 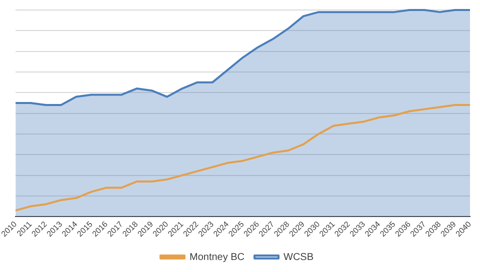 I want to click on legend-label: Montney BC, so click(x=217, y=257).